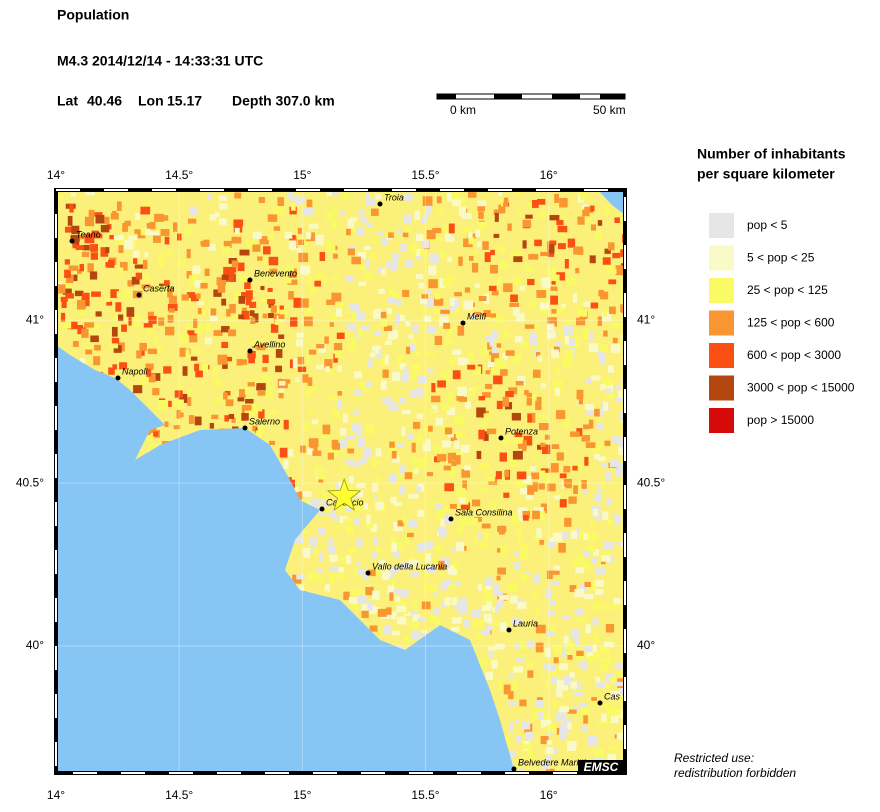 Image resolution: width=880 pixels, height=812 pixels. I want to click on city-dot, so click(72, 241).